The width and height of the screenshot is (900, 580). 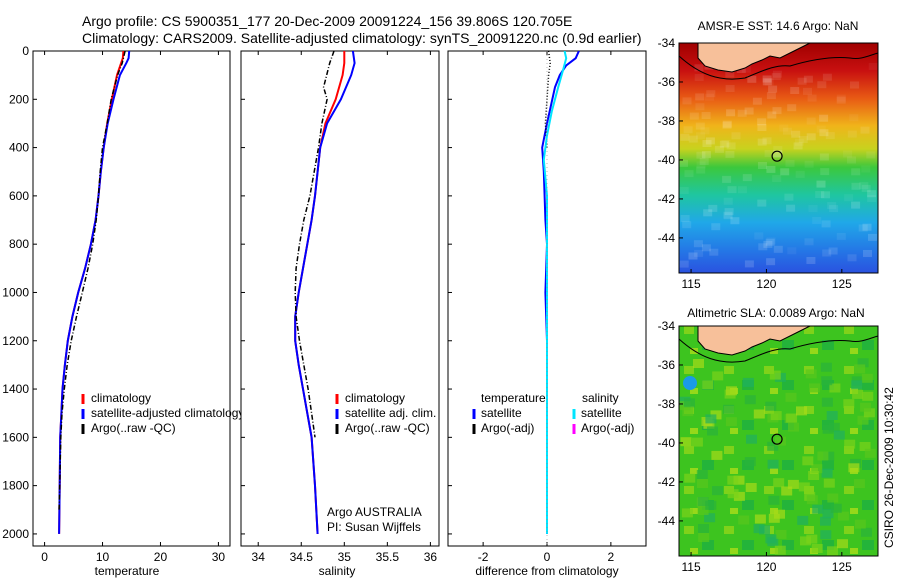 I want to click on sla-y-tick-label: -42, so click(x=667, y=482).